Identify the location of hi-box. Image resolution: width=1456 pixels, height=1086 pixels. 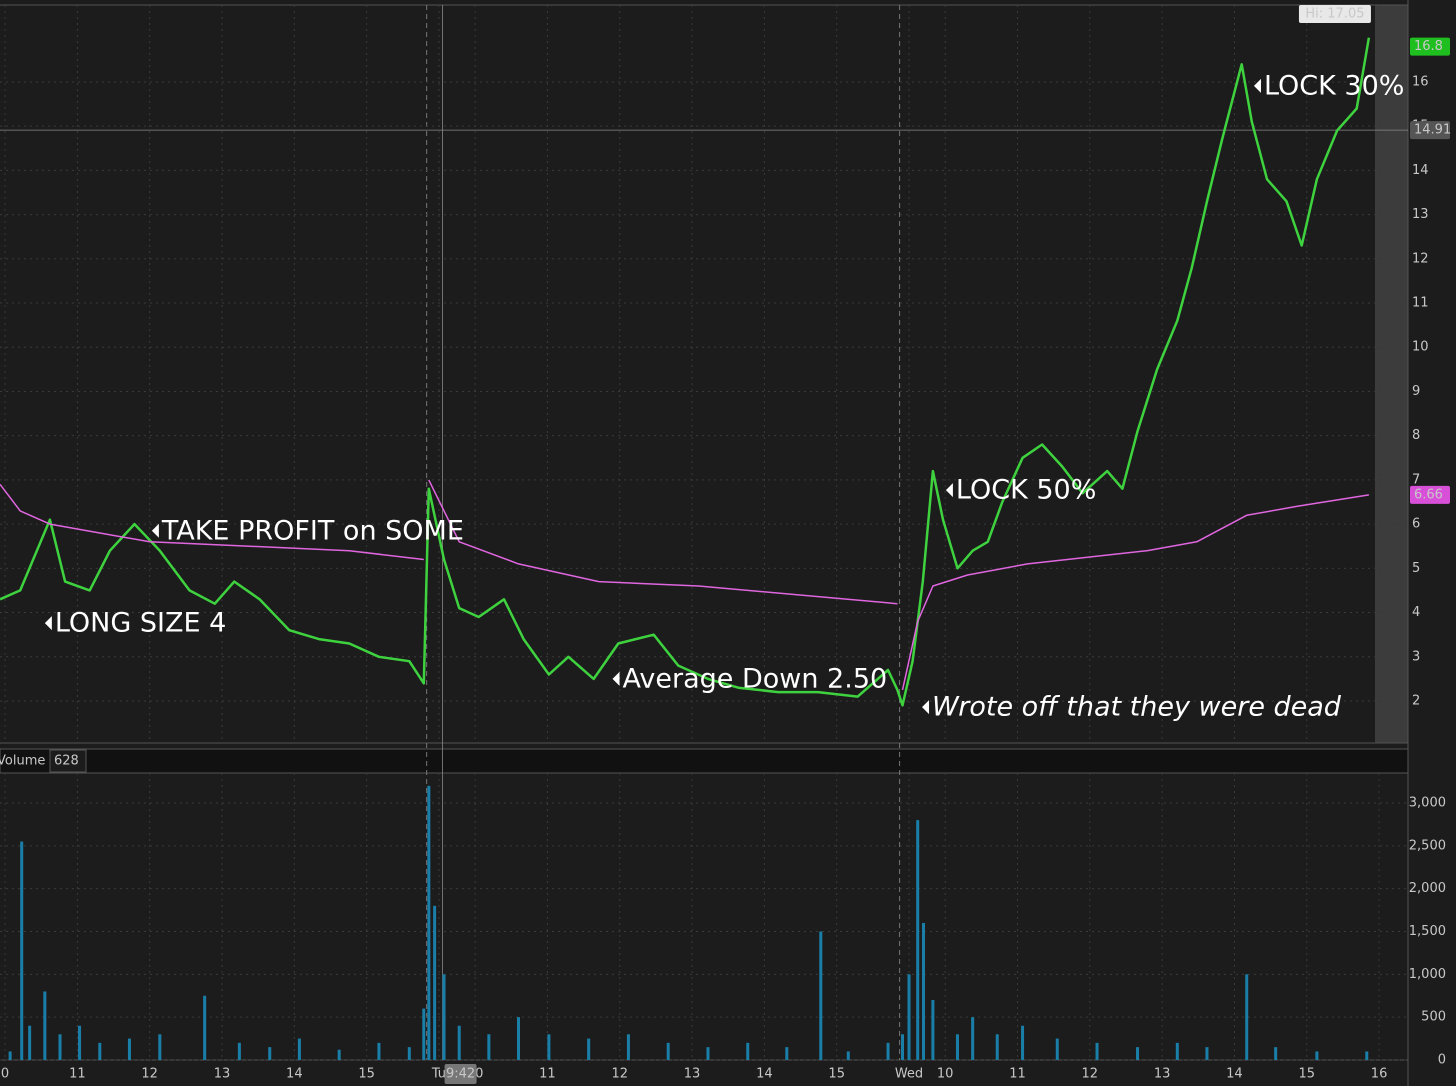
(1334, 14).